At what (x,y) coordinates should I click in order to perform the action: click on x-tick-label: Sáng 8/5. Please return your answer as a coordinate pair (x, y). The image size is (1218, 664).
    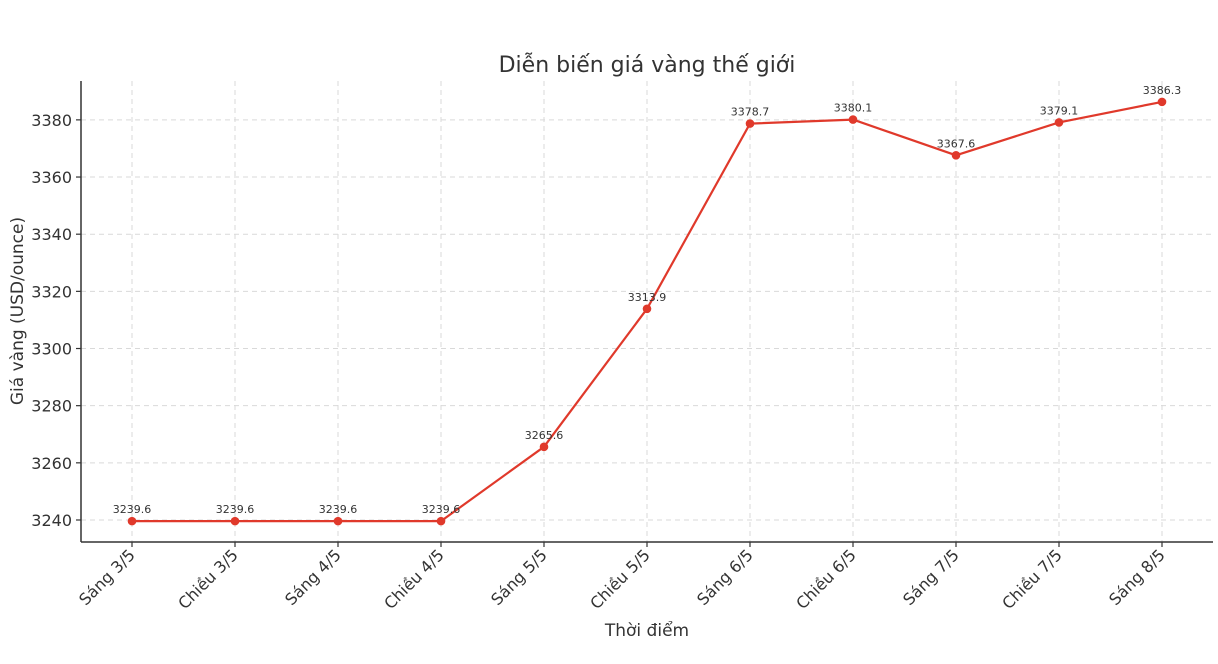
    Looking at the image, I should click on (1137, 577).